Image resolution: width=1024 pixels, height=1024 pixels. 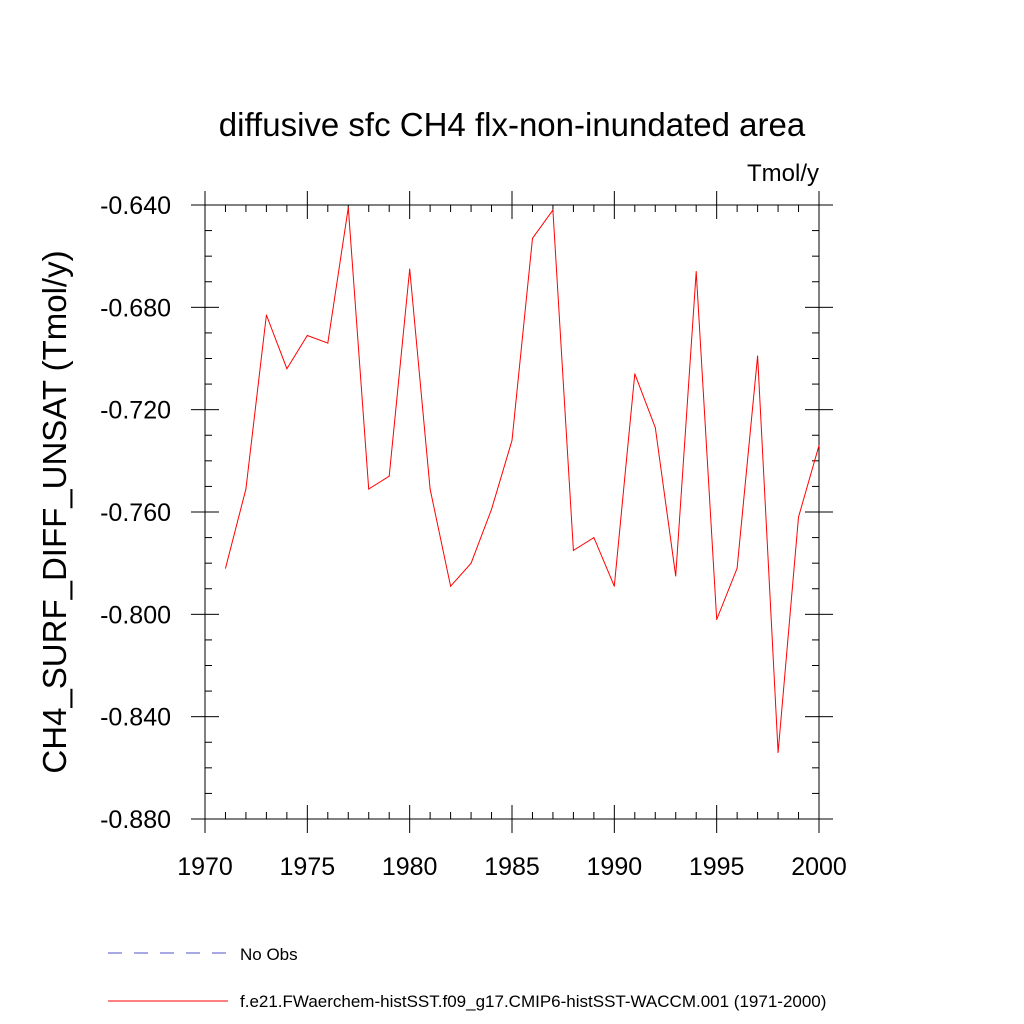 What do you see at coordinates (54, 511) in the screenshot?
I see `y-axis-label: CH4_SURF_DIFF_UNSAT (Tmol/y)` at bounding box center [54, 511].